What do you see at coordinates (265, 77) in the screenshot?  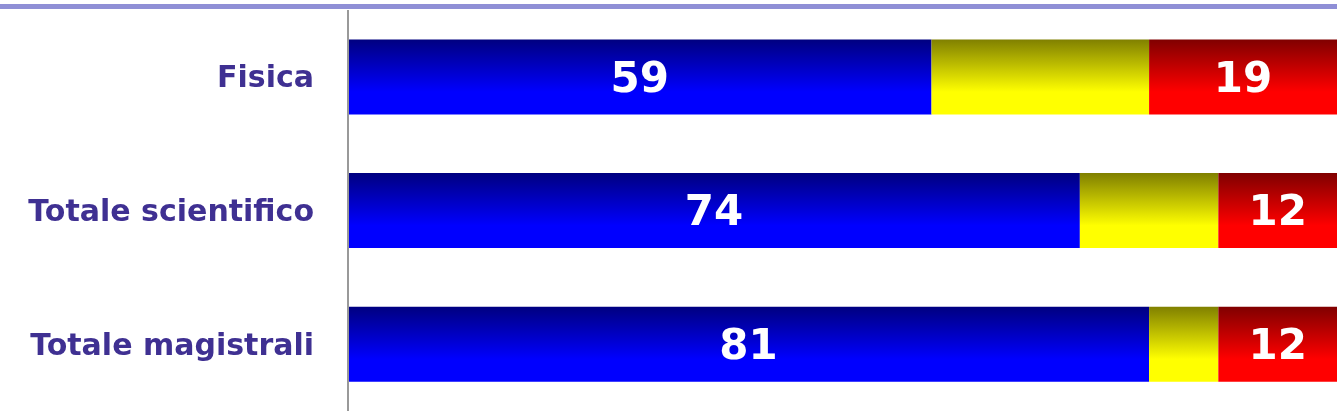 I see `y-tick-label: Fisica` at bounding box center [265, 77].